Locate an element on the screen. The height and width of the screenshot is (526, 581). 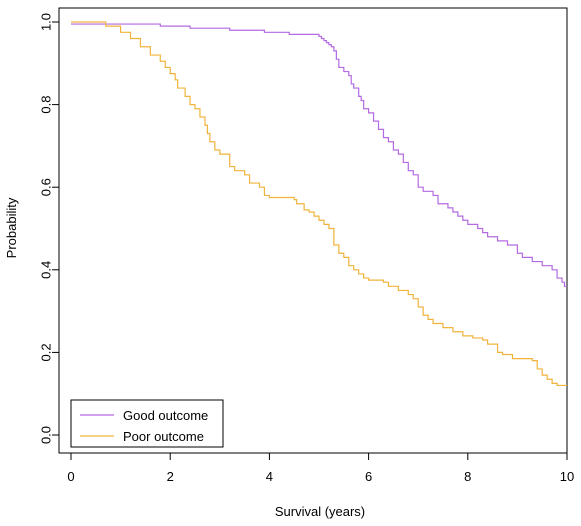
y-tick-label: 0.2 is located at coordinates (45, 352).